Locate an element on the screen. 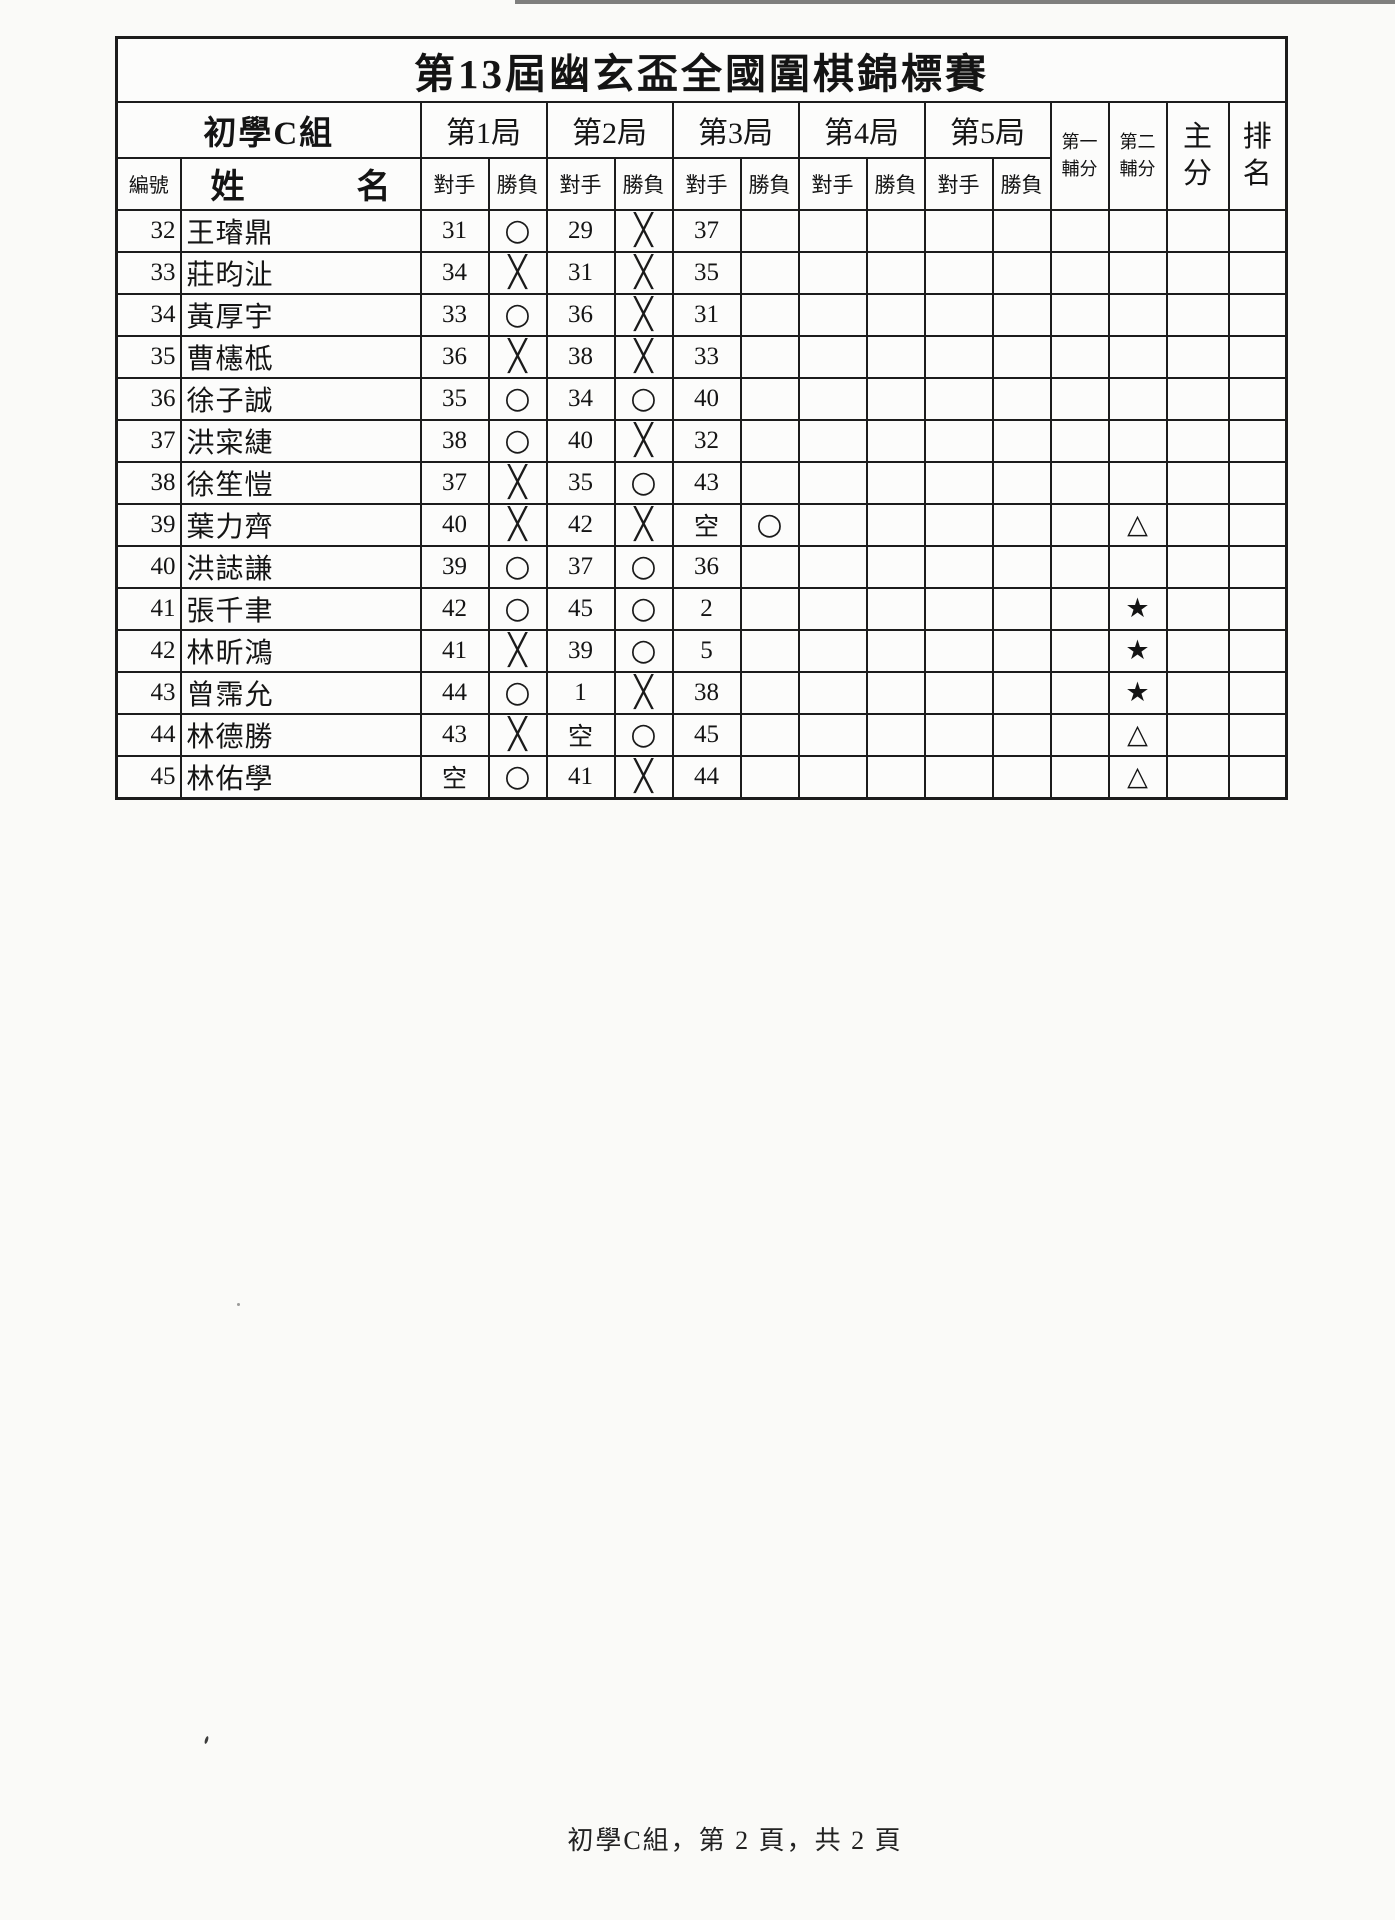  player-name: 曾霈允 is located at coordinates (300, 692).